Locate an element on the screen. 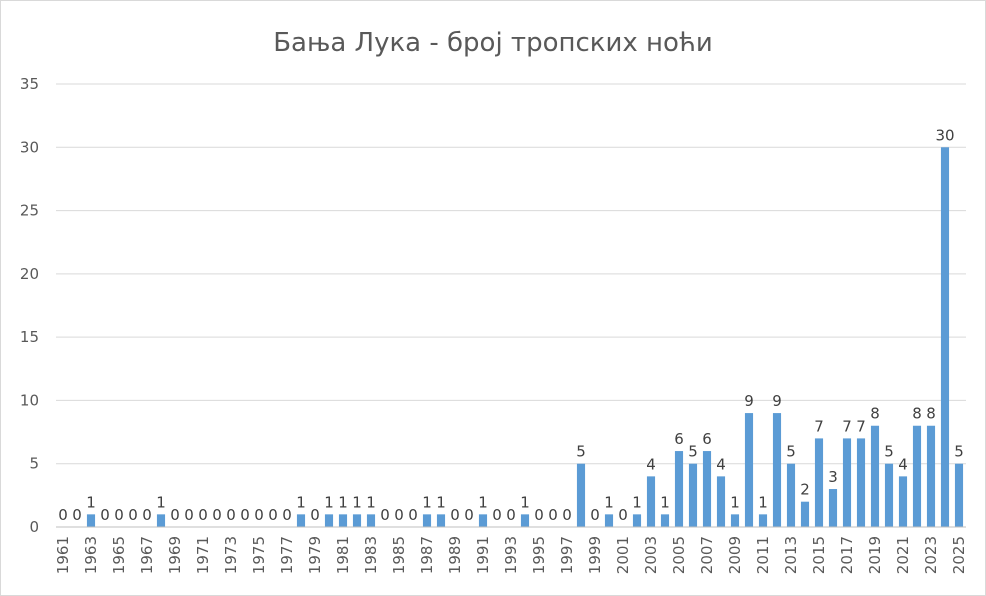 The width and height of the screenshot is (986, 596). x-tick-label: 1993 is located at coordinates (511, 555).